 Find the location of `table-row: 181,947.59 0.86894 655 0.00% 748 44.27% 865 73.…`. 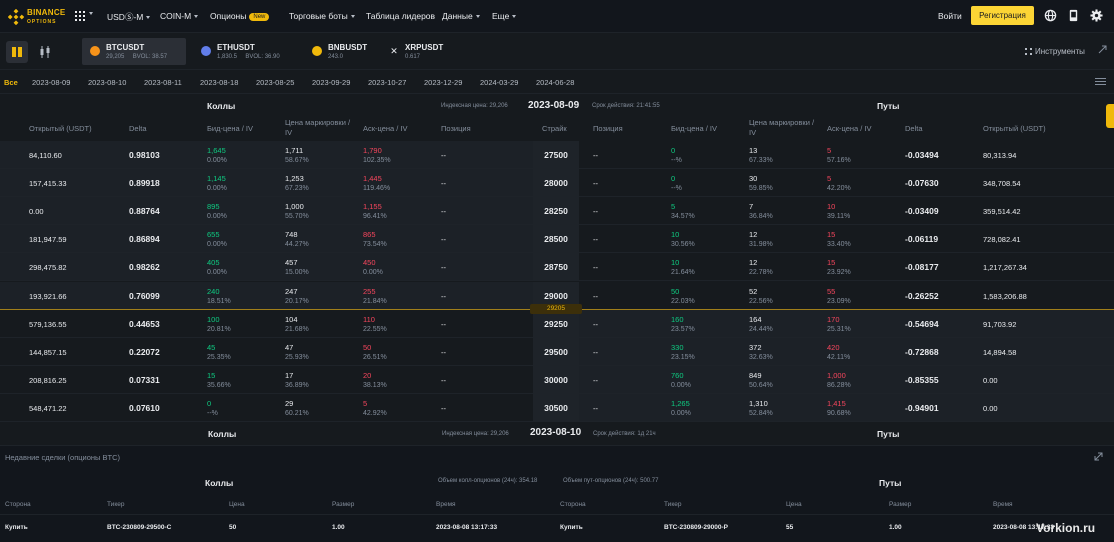

table-row: 181,947.59 0.86894 655 0.00% 748 44.27% 865 73.… is located at coordinates (557, 239).